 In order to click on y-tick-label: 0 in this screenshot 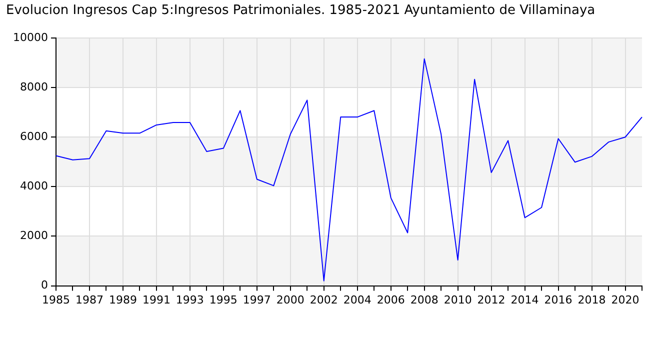, I will do `click(44, 285)`.